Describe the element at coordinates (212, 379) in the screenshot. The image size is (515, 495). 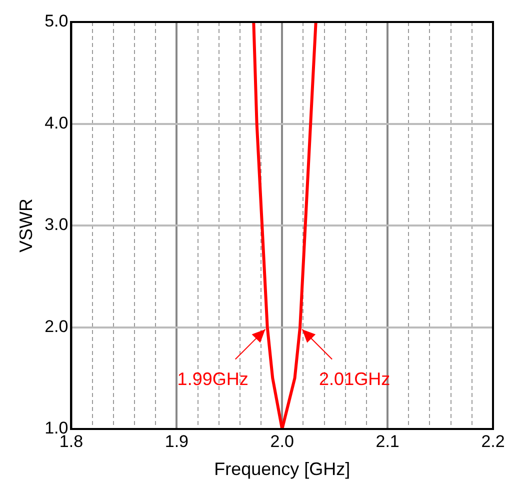
I see `annotation: 1.99GHz` at that location.